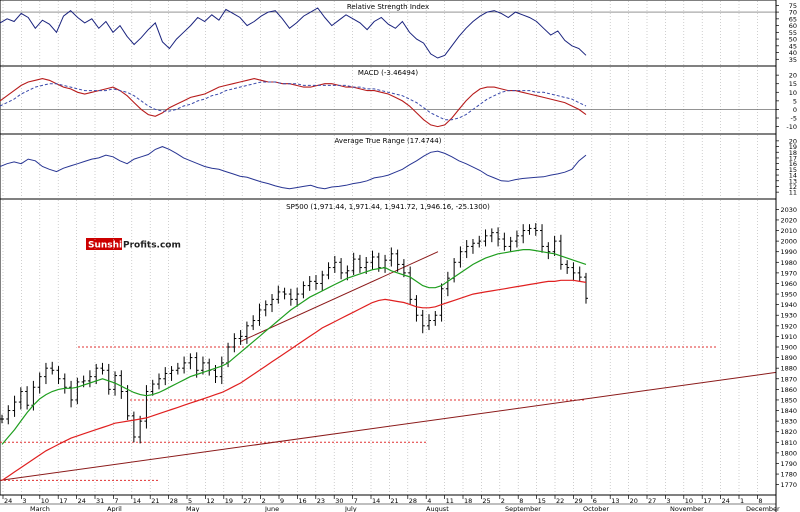 The width and height of the screenshot is (800, 512). What do you see at coordinates (190, 501) in the screenshot?
I see `x-tick-label: 5` at bounding box center [190, 501].